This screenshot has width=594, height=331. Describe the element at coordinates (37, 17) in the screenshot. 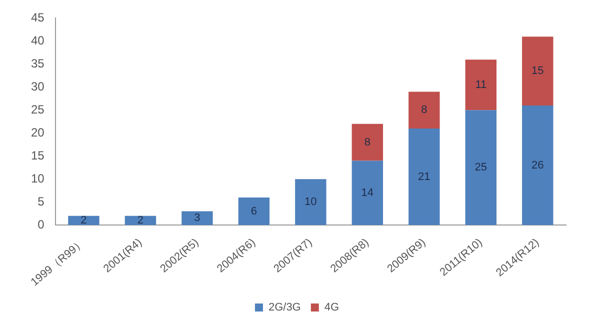

I see `y-tick-label: 45` at that location.